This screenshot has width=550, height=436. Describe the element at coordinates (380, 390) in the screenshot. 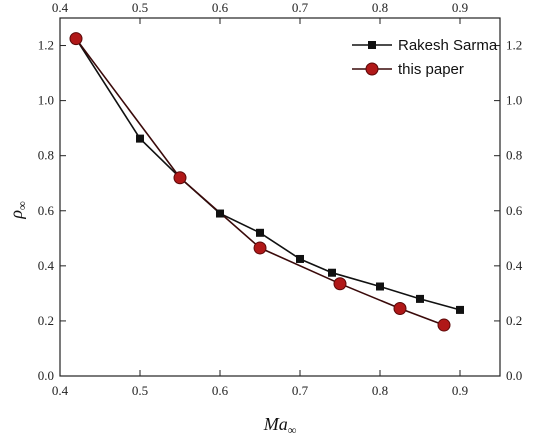

I see `x-tick-label-bottom: 0.8` at that location.